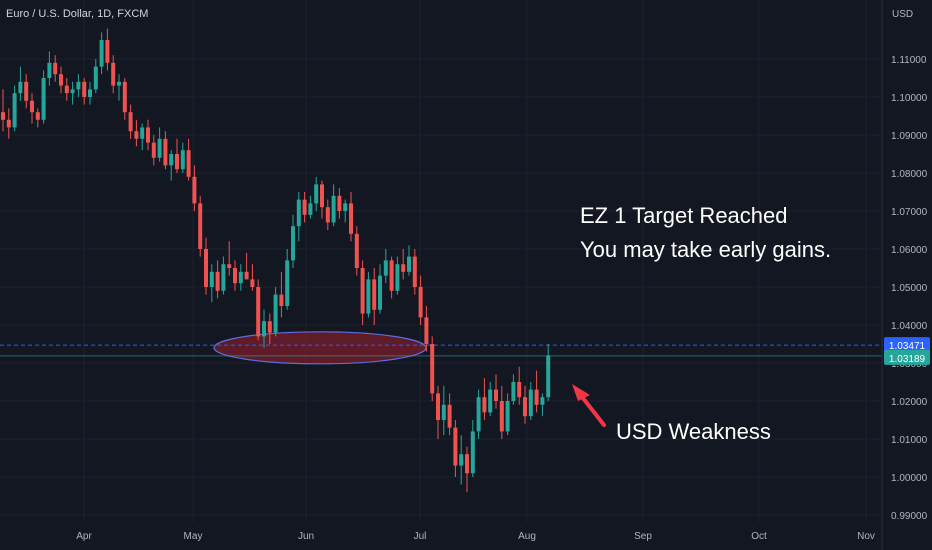  What do you see at coordinates (193, 536) in the screenshot?
I see `time-tick-label: May` at bounding box center [193, 536].